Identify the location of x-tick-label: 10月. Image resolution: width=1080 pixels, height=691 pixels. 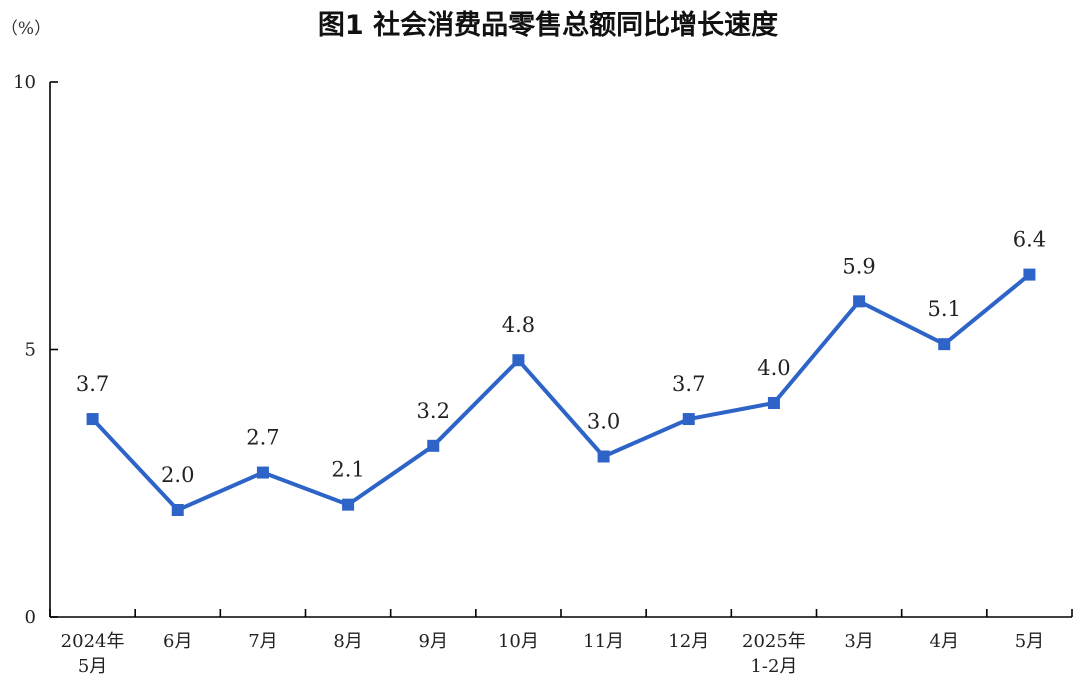
(518, 641).